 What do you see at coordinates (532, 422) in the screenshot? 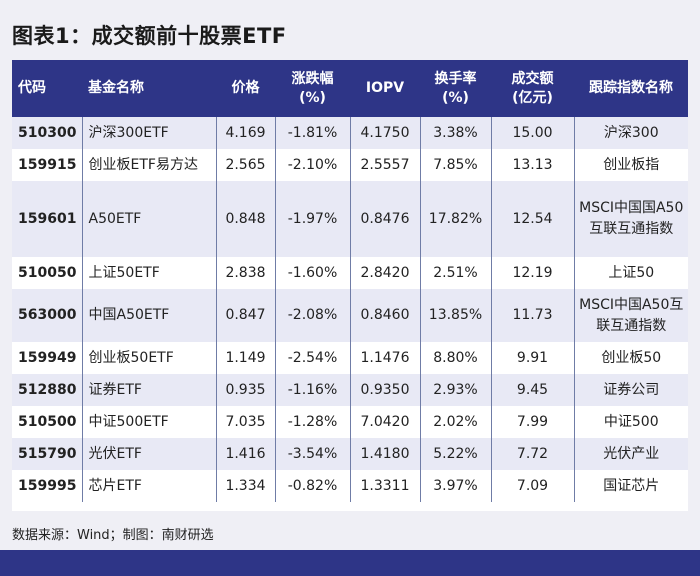
I see `cell-volume: 7.99` at bounding box center [532, 422].